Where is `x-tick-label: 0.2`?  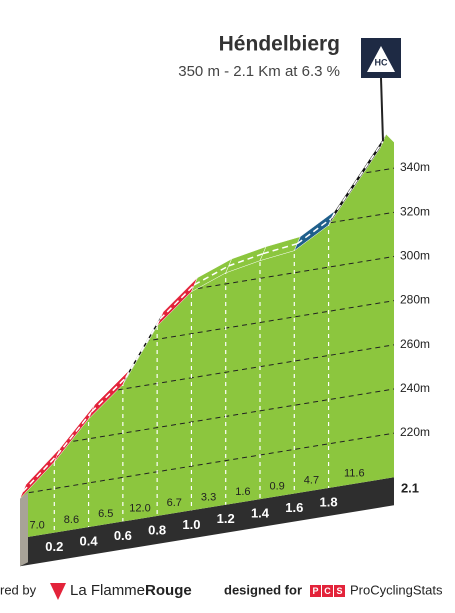
x-tick-label: 0.2 is located at coordinates (54, 546).